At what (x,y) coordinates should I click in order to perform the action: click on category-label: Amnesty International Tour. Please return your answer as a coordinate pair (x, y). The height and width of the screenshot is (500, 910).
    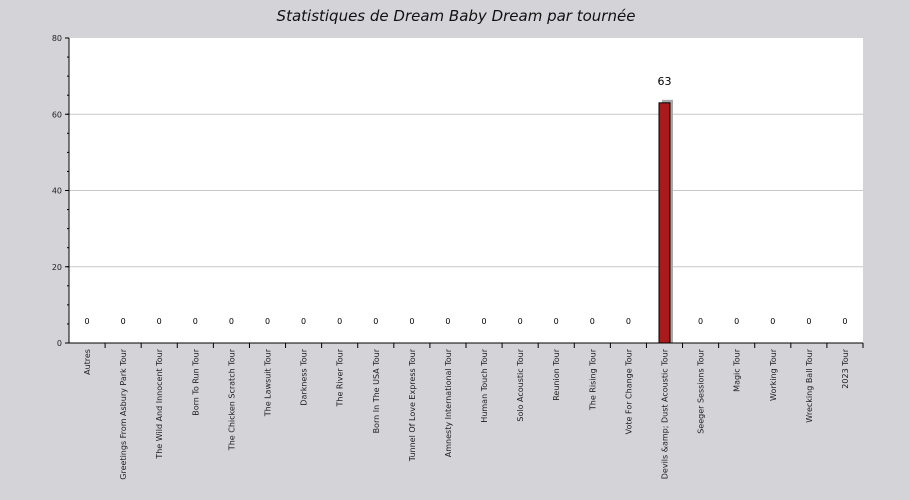
    Looking at the image, I should click on (448, 402).